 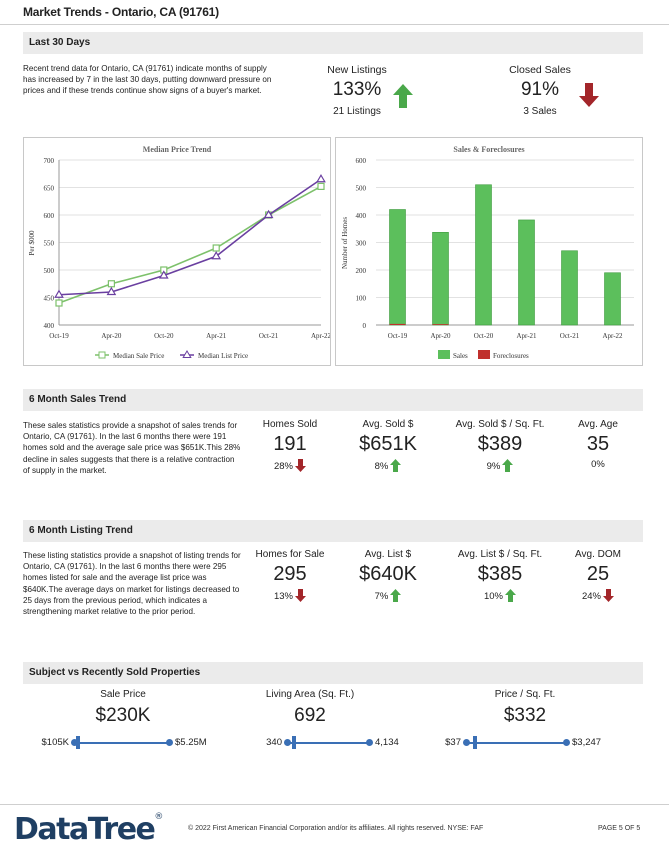 I want to click on legend-label: Sales, so click(x=460, y=356).